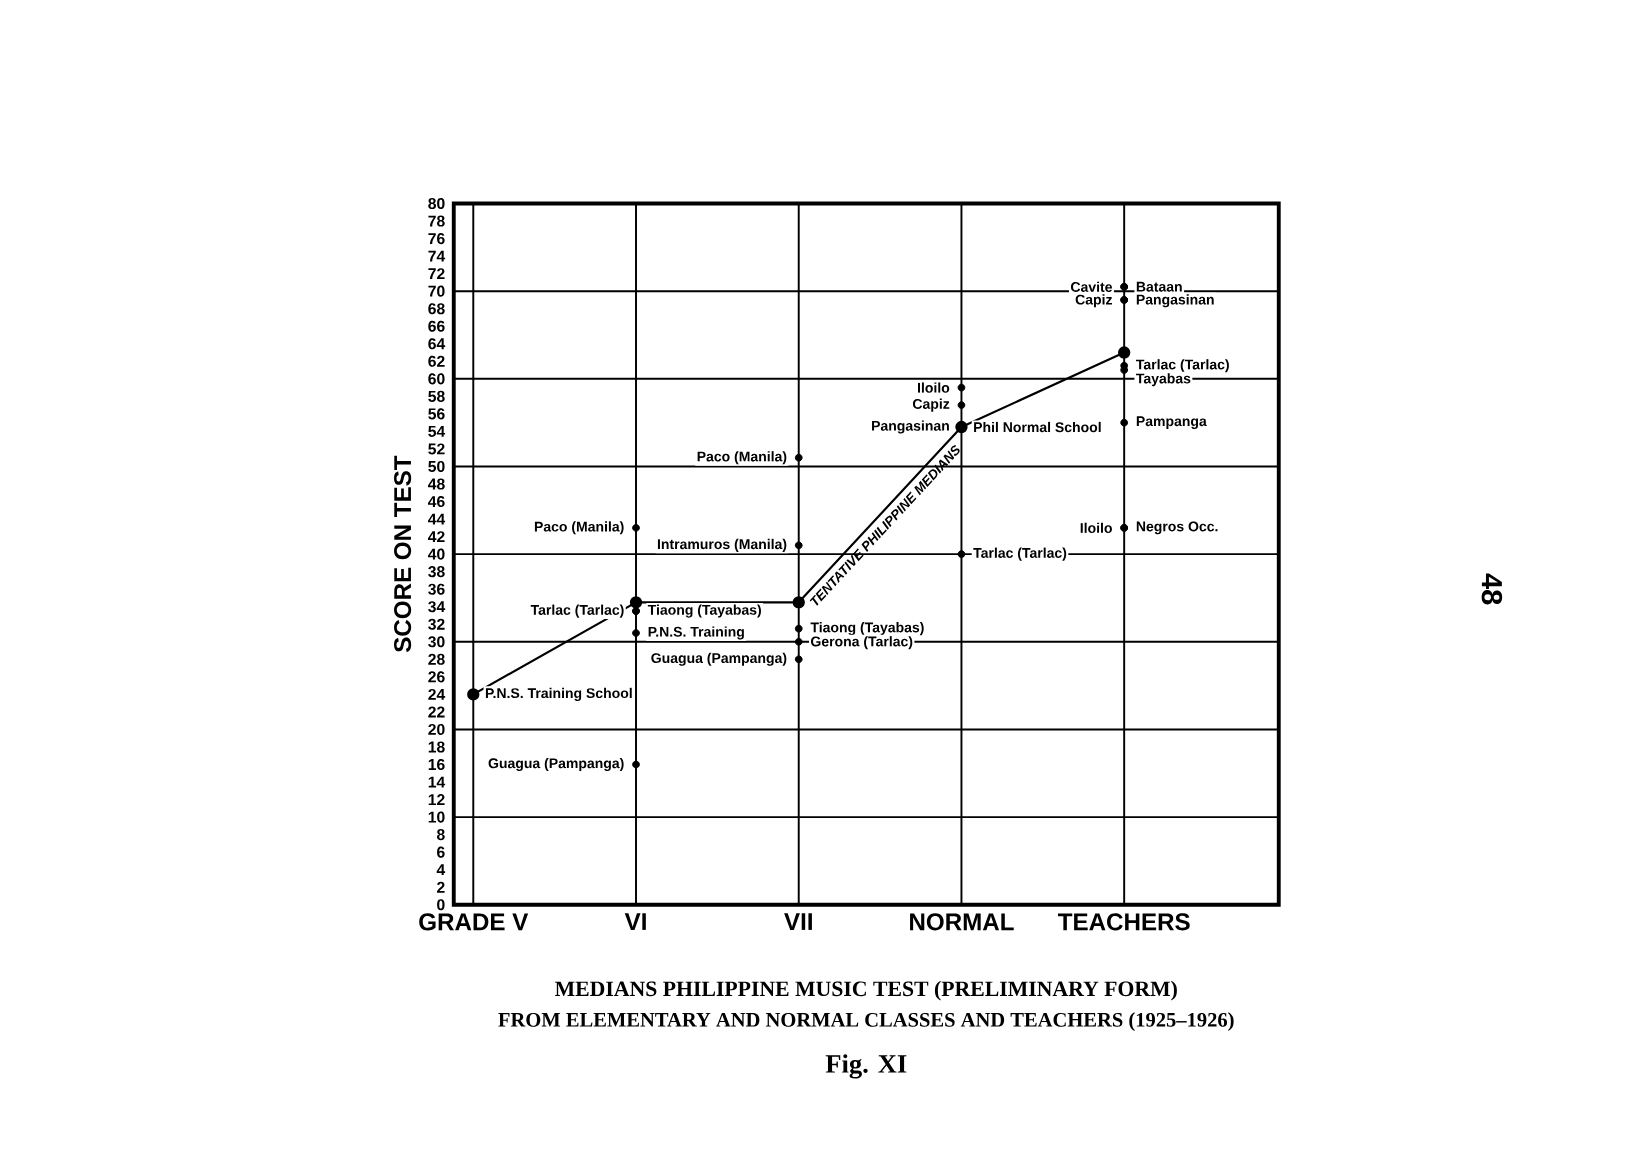 The width and height of the screenshot is (1650, 1155). I want to click on y-tick-label: 68, so click(436, 309).